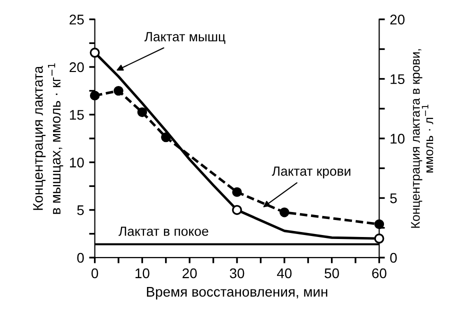 Image resolution: width=474 pixels, height=322 pixels. I want to click on y-tick-label: 20, so click(77, 67).